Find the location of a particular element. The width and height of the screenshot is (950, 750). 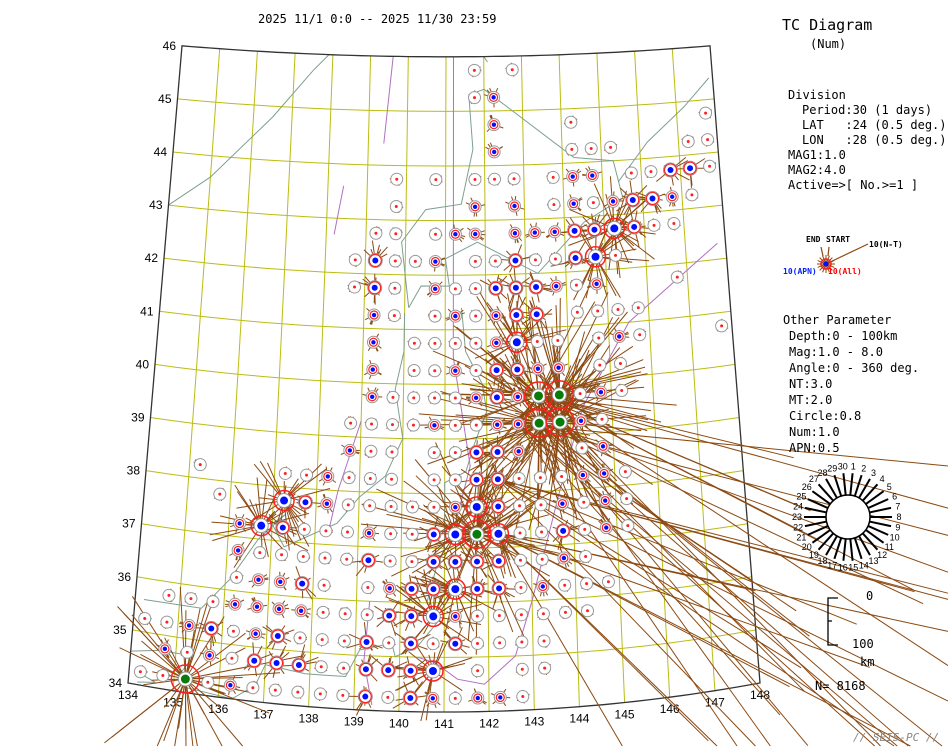

longitude-line is located at coordinates (611, 378).